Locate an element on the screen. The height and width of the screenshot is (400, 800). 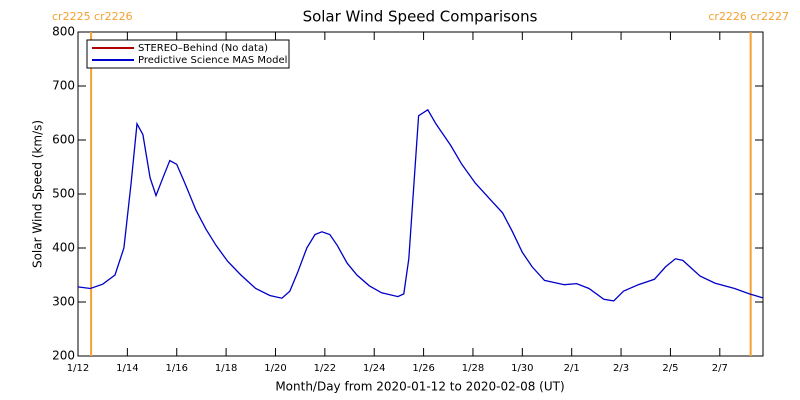
x-tick-label: 2/3 is located at coordinates (621, 368).